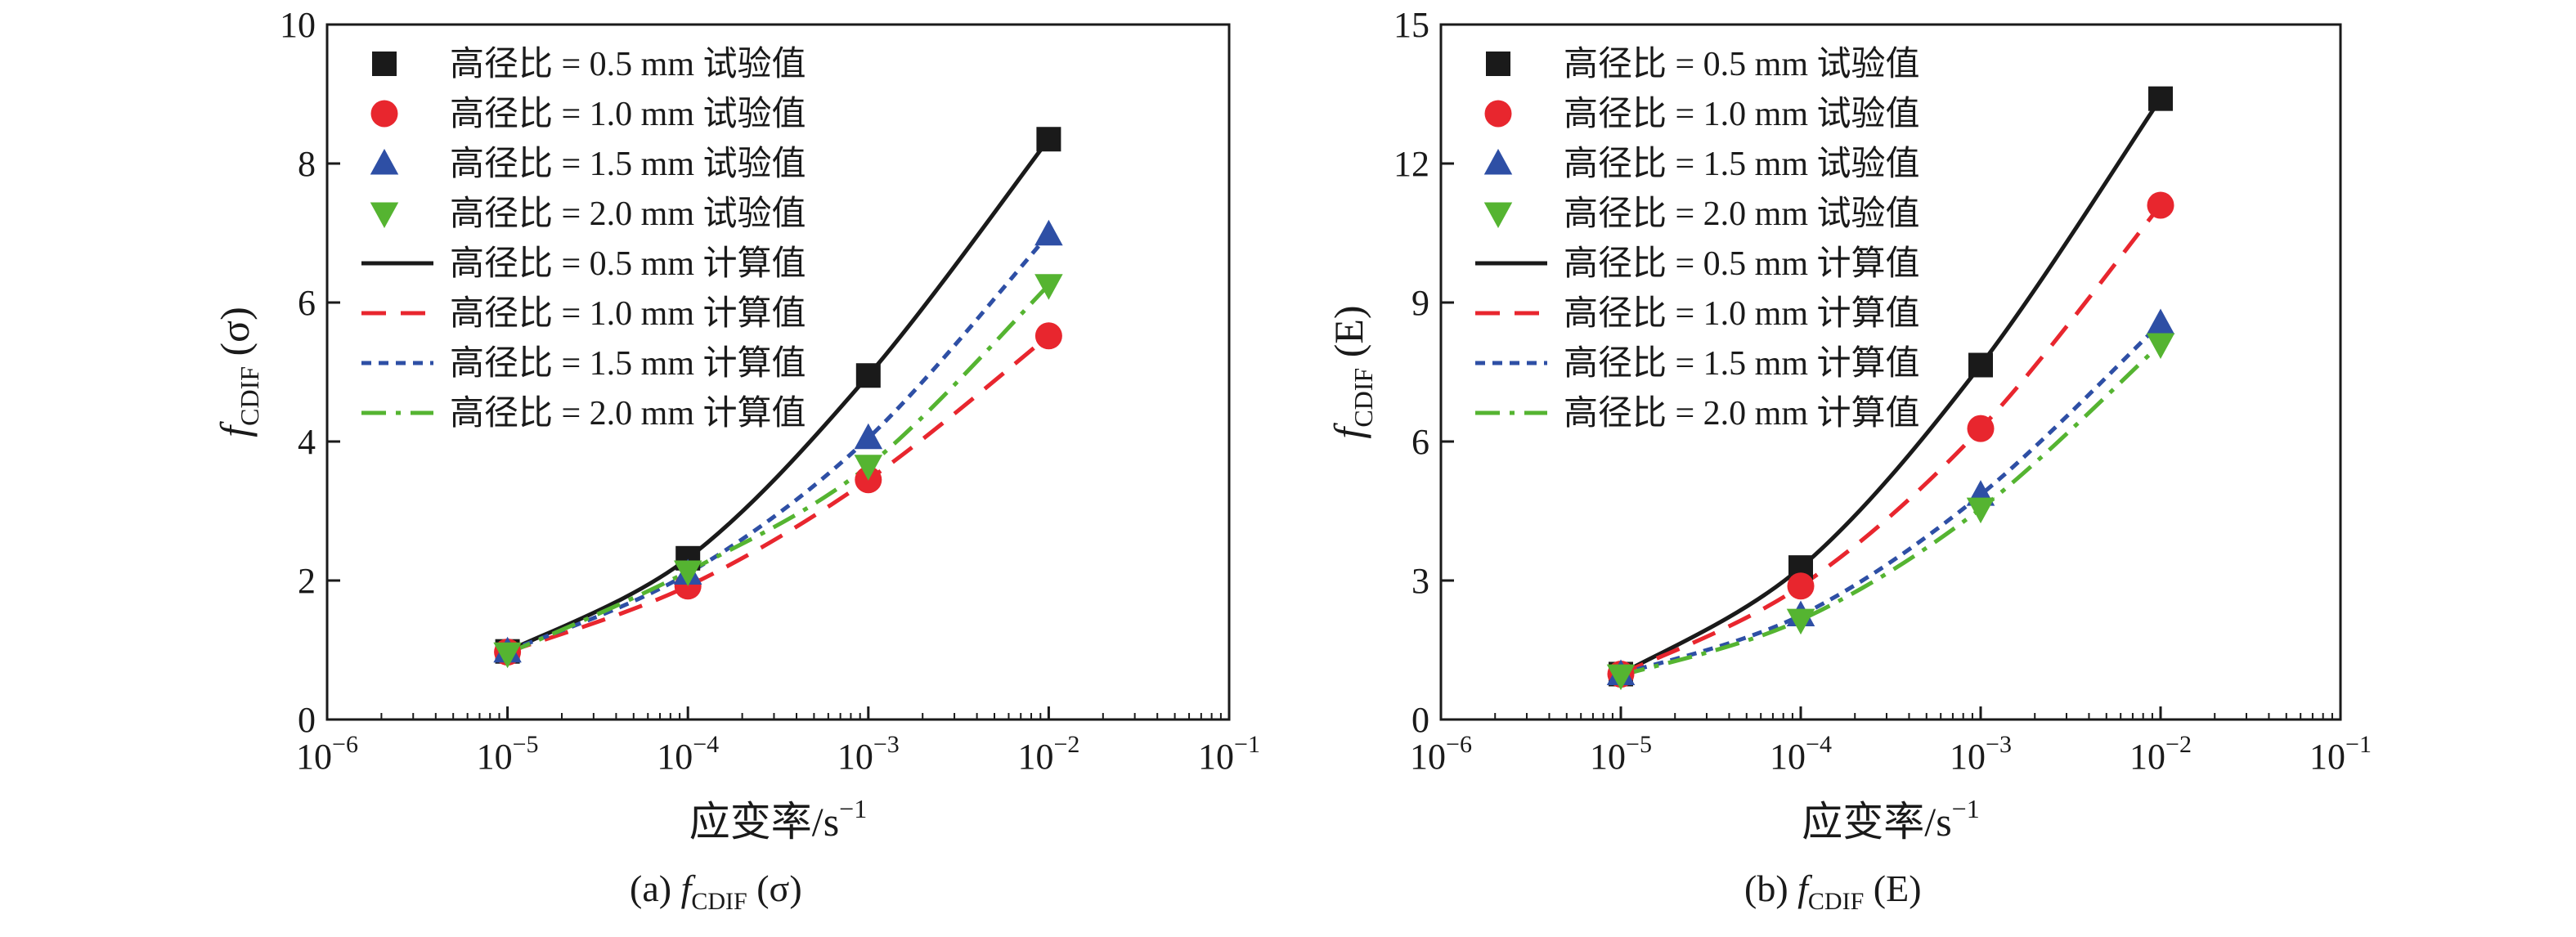 The image size is (2576, 937). Describe the element at coordinates (655, 888) in the screenshot. I see `caption-a-prefix: (a)` at that location.